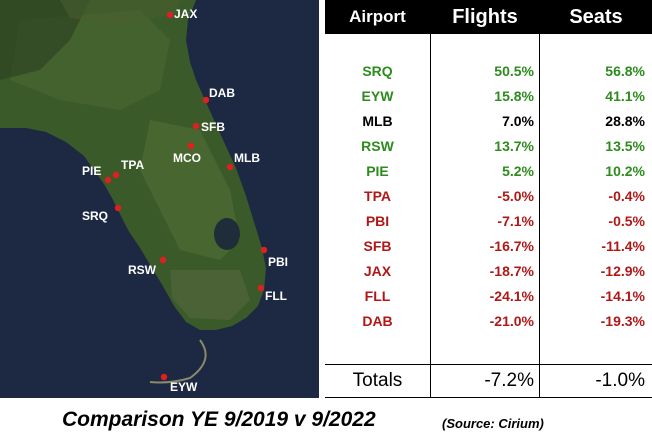 Image resolution: width=652 pixels, height=447 pixels. I want to click on table-row: SRQ 50.5% 56.8%, so click(488, 71).